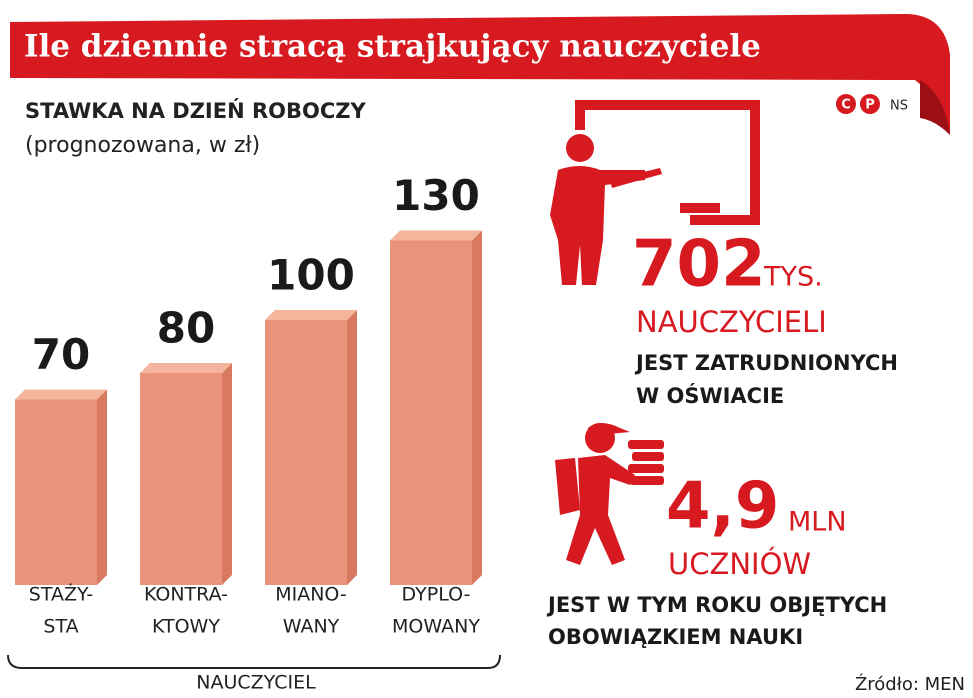 The height and width of the screenshot is (698, 973). I want to click on source: Źródło: MEN, so click(910, 684).